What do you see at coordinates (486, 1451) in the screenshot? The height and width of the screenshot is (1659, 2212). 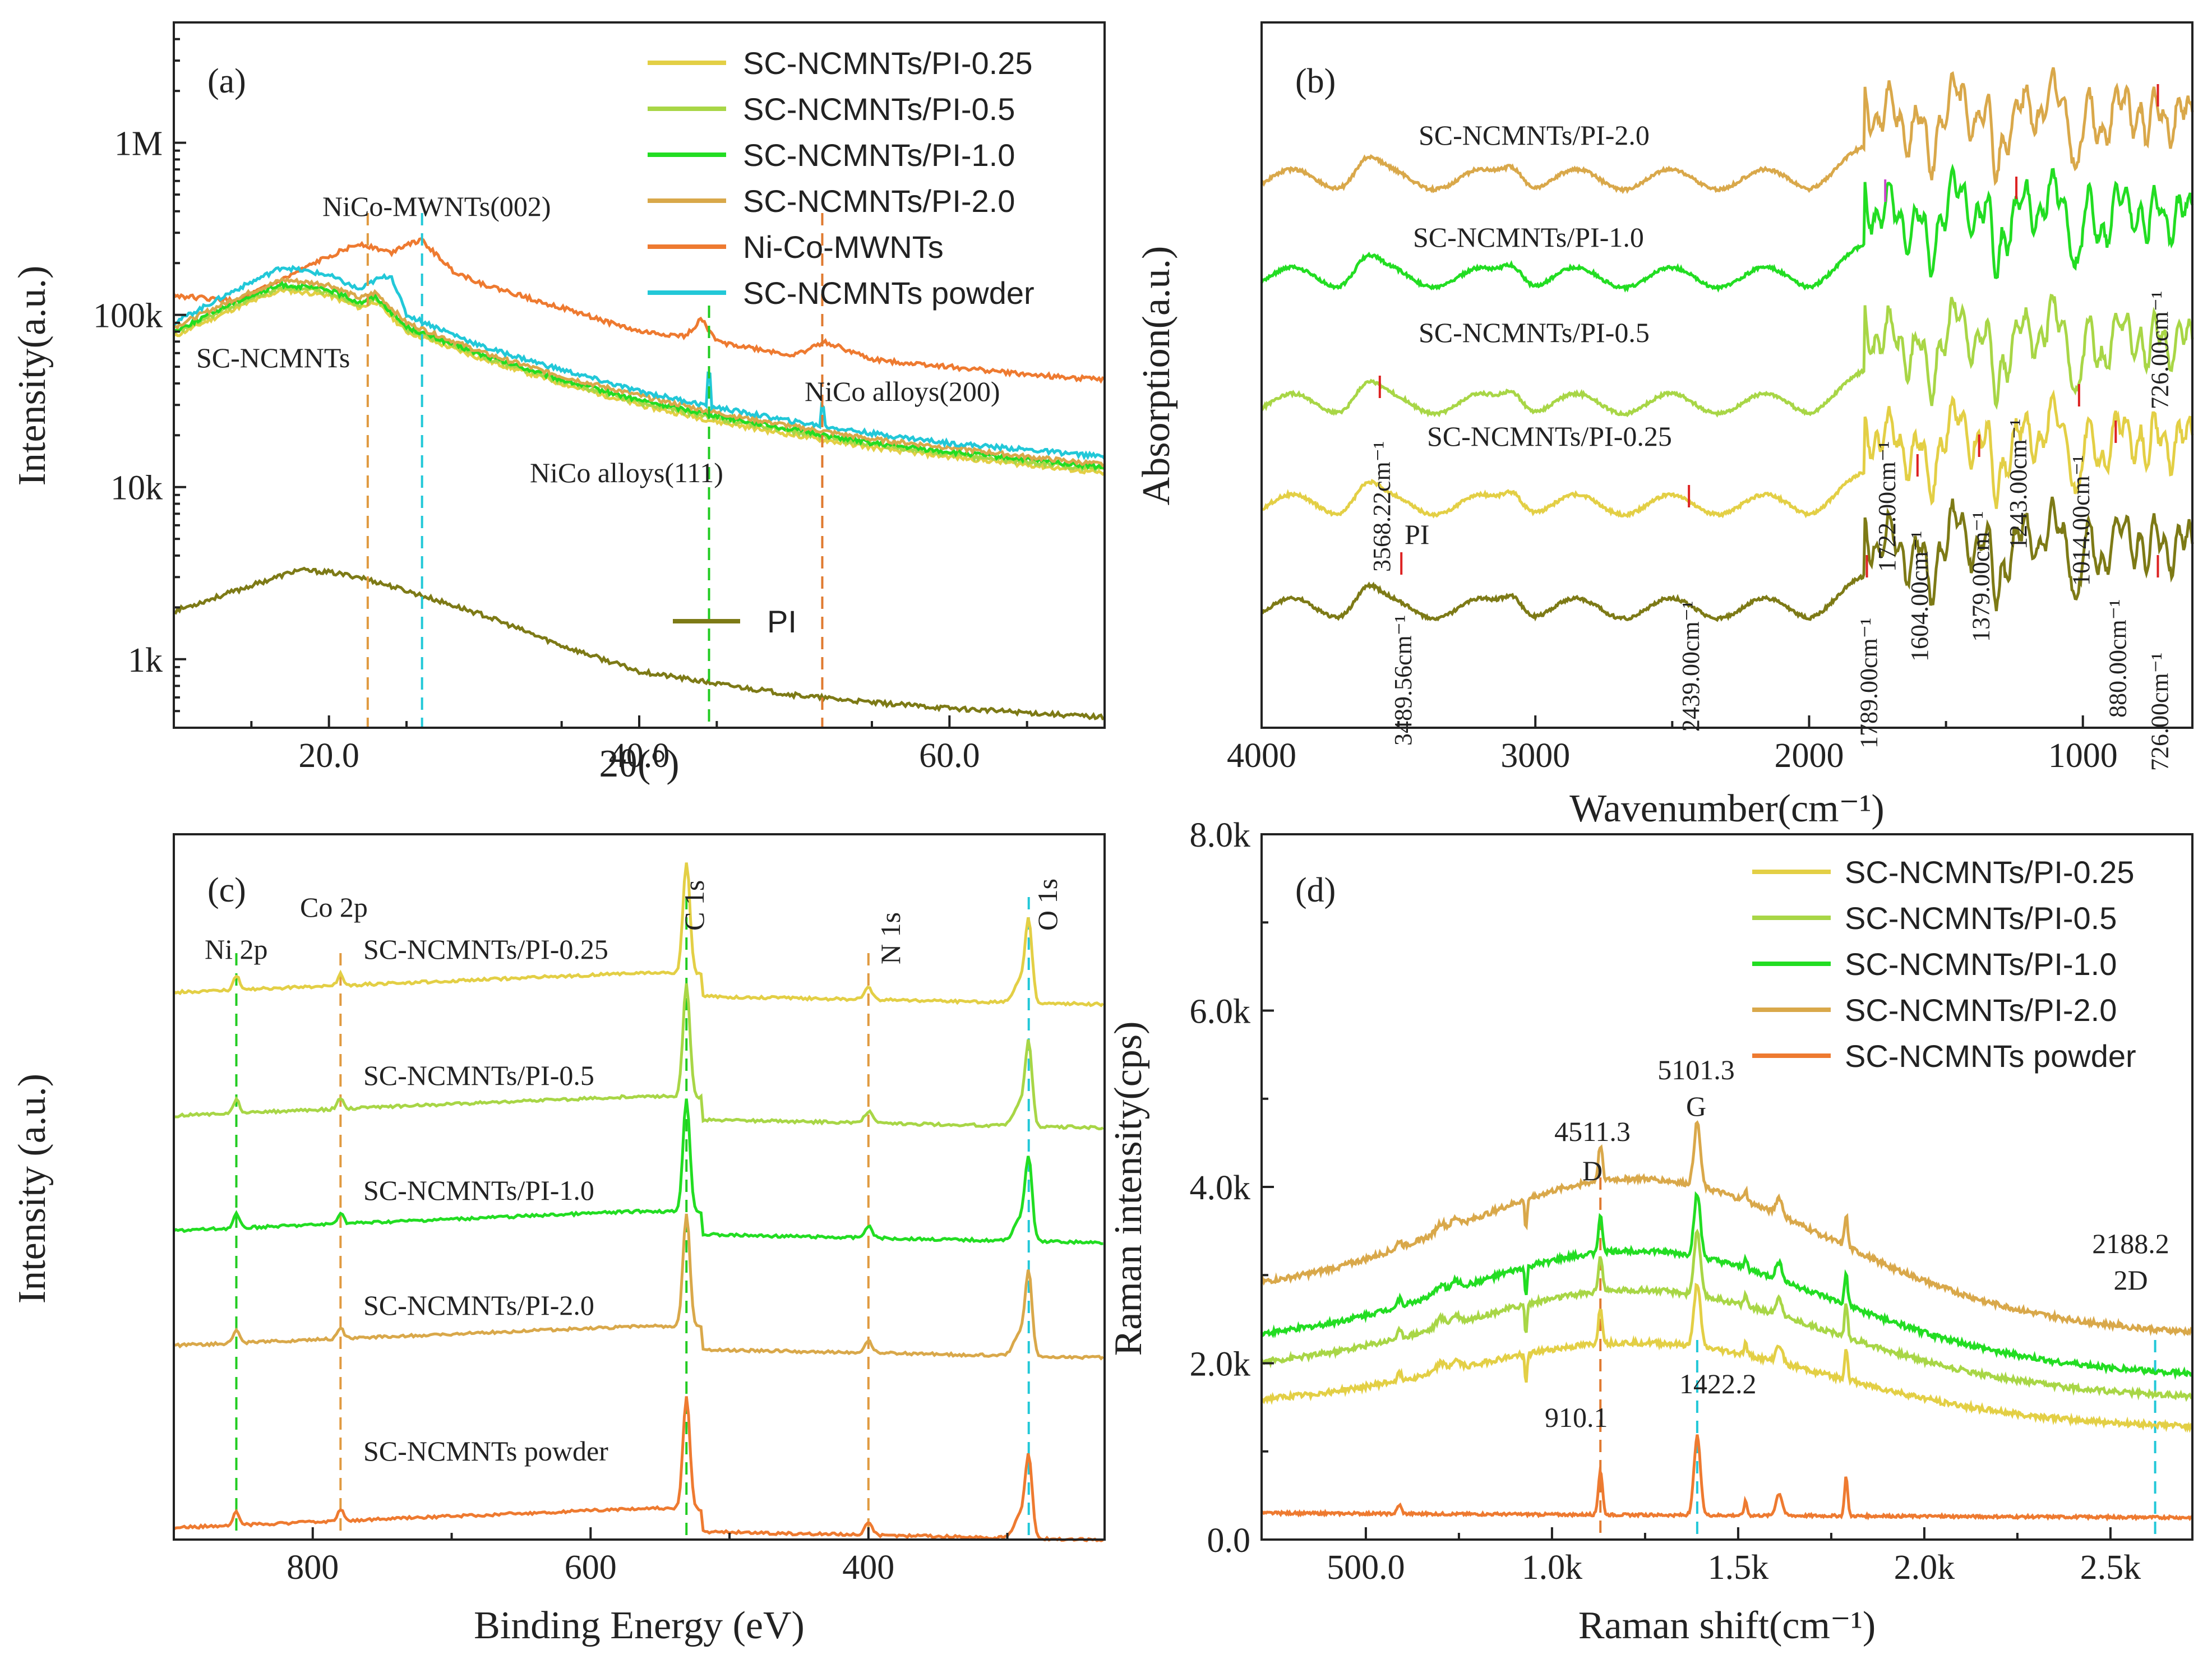 I see `series-label-sc-ncmnts-powder: SC-NCMNTs powder` at bounding box center [486, 1451].